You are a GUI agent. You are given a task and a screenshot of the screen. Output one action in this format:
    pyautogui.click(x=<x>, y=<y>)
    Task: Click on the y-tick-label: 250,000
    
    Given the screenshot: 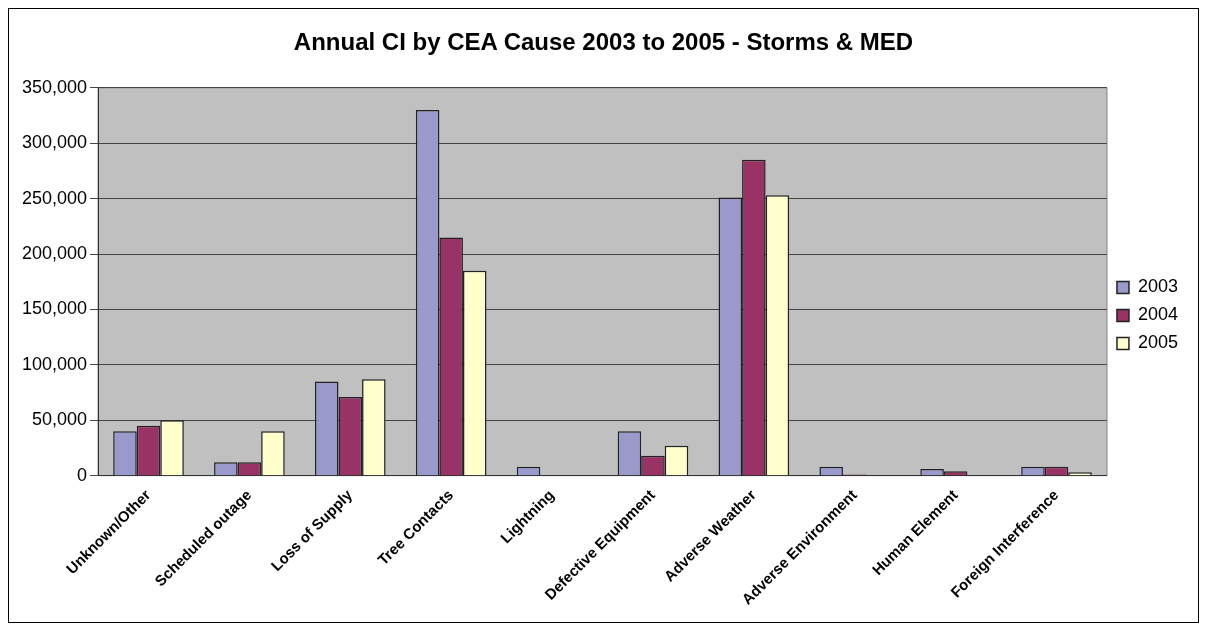 What is the action you would take?
    pyautogui.click(x=54, y=197)
    